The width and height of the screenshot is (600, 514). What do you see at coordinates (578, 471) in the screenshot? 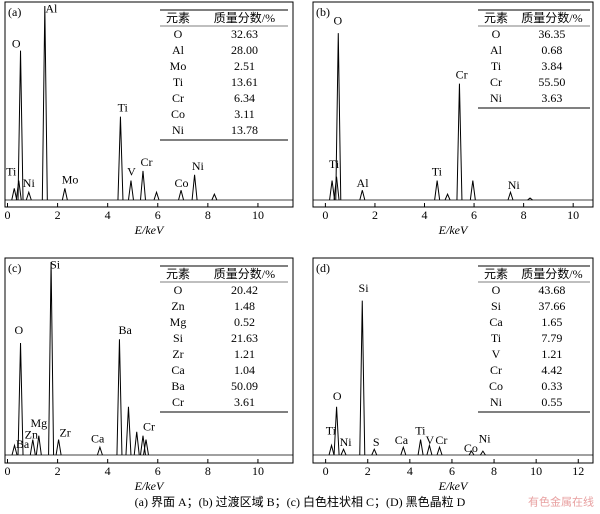
I see `x-tick-label: 12` at bounding box center [578, 471].